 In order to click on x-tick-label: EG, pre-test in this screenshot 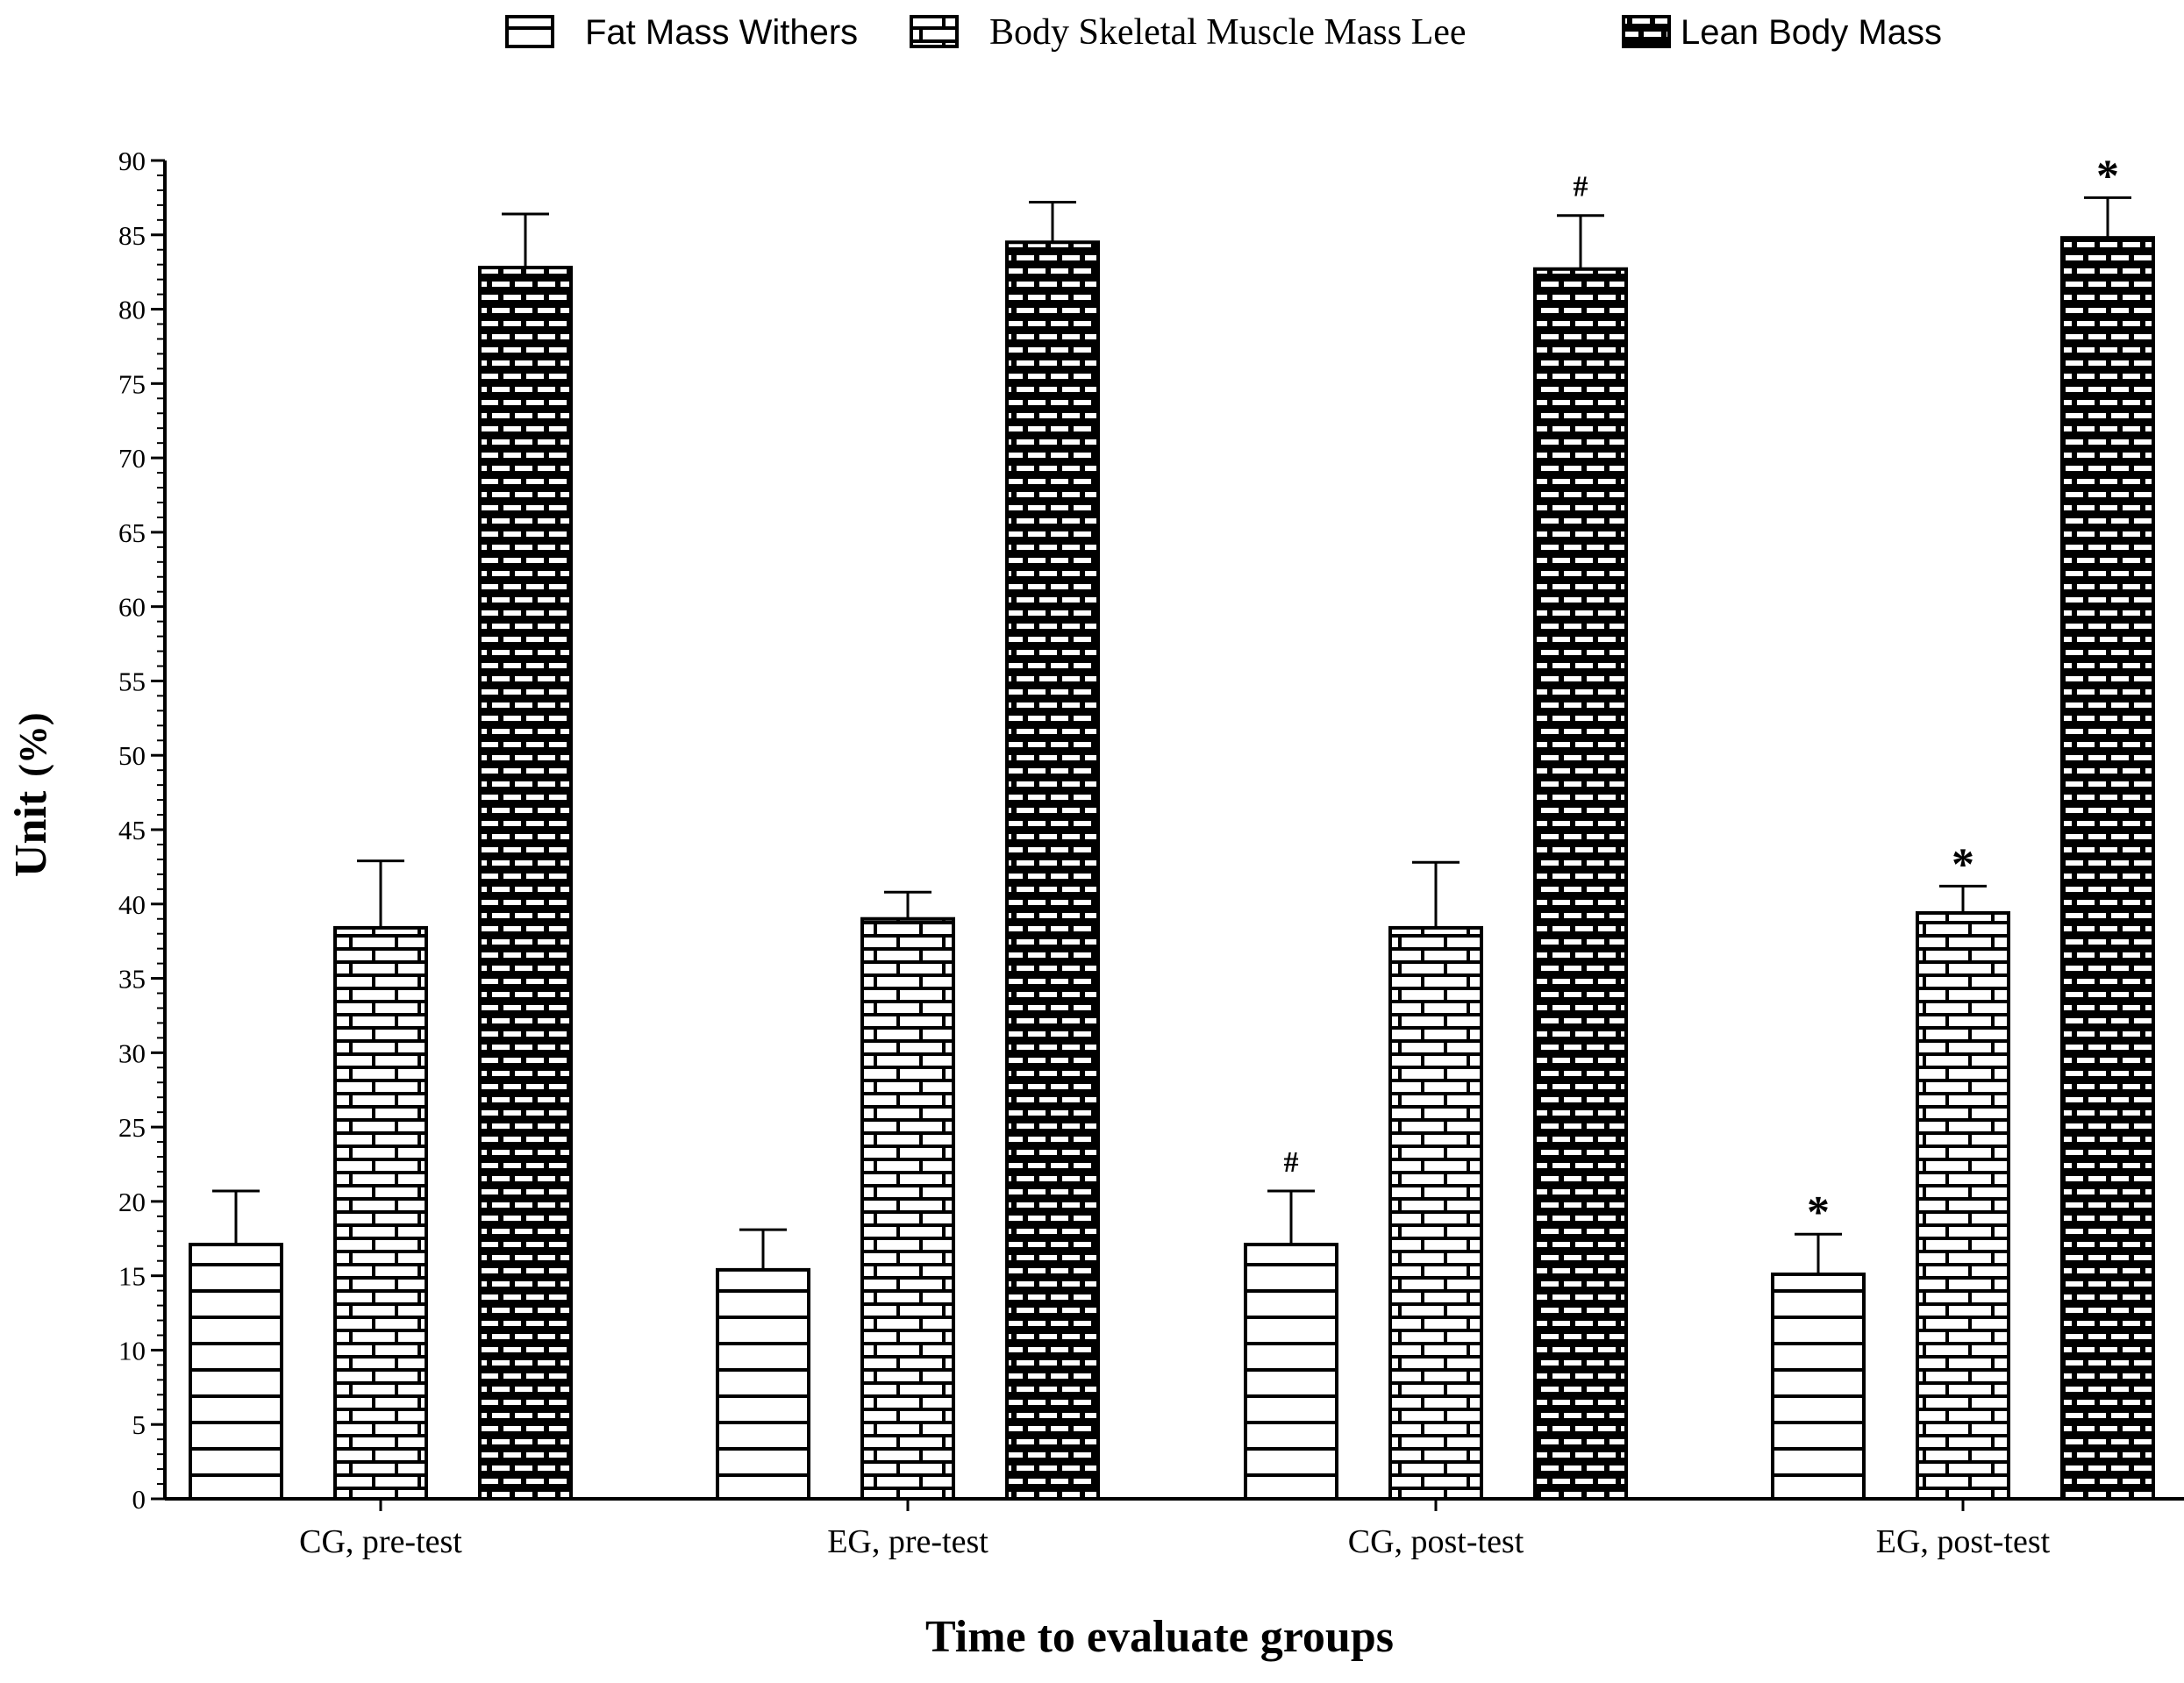, I will do `click(908, 1541)`.